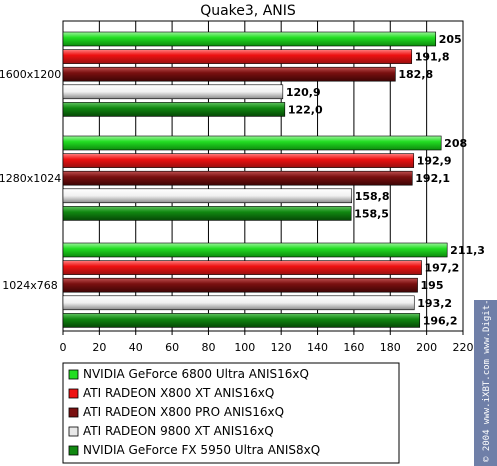  Describe the element at coordinates (178, 431) in the screenshot. I see `legend-label: ATI RADEON 9800 XT ANIS16xQ` at that location.